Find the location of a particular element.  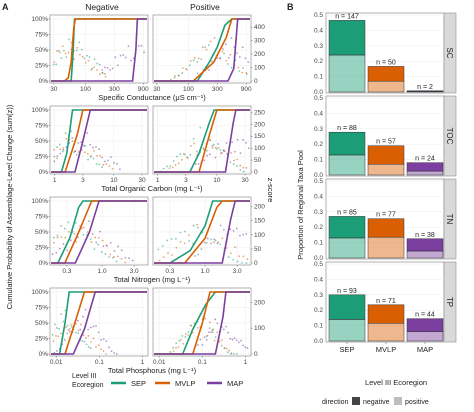

bar-positive-sep is located at coordinates (347, 227).